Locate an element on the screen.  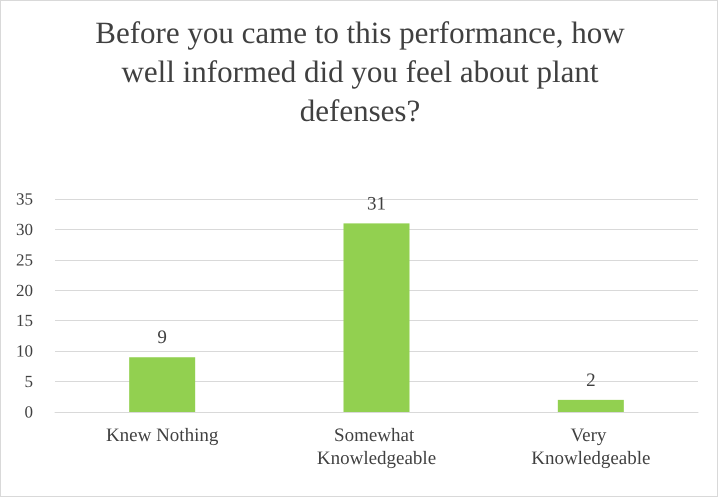
data-label: 2 is located at coordinates (591, 380).